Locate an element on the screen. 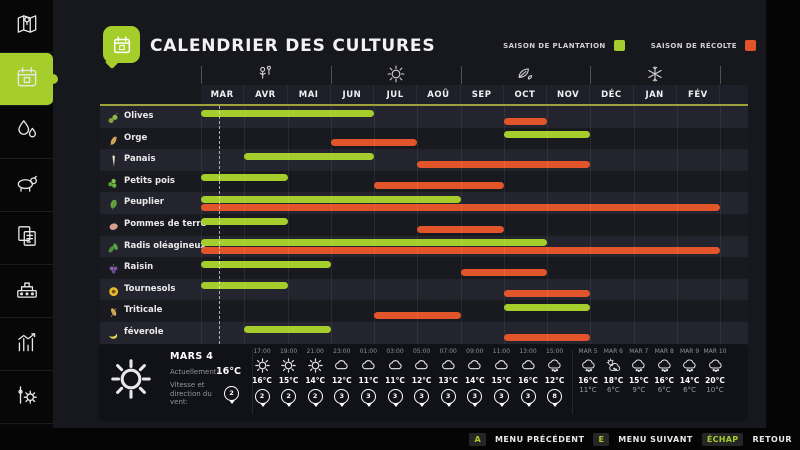  legend-recolte-label: SAISON DE RÉCOLTE is located at coordinates (693, 45).